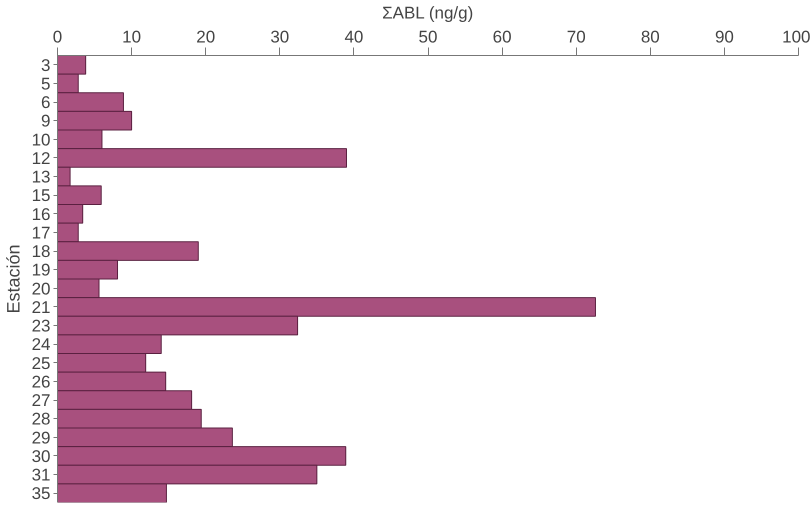  What do you see at coordinates (41, 252) in the screenshot?
I see `y-tick-label: 18` at bounding box center [41, 252].